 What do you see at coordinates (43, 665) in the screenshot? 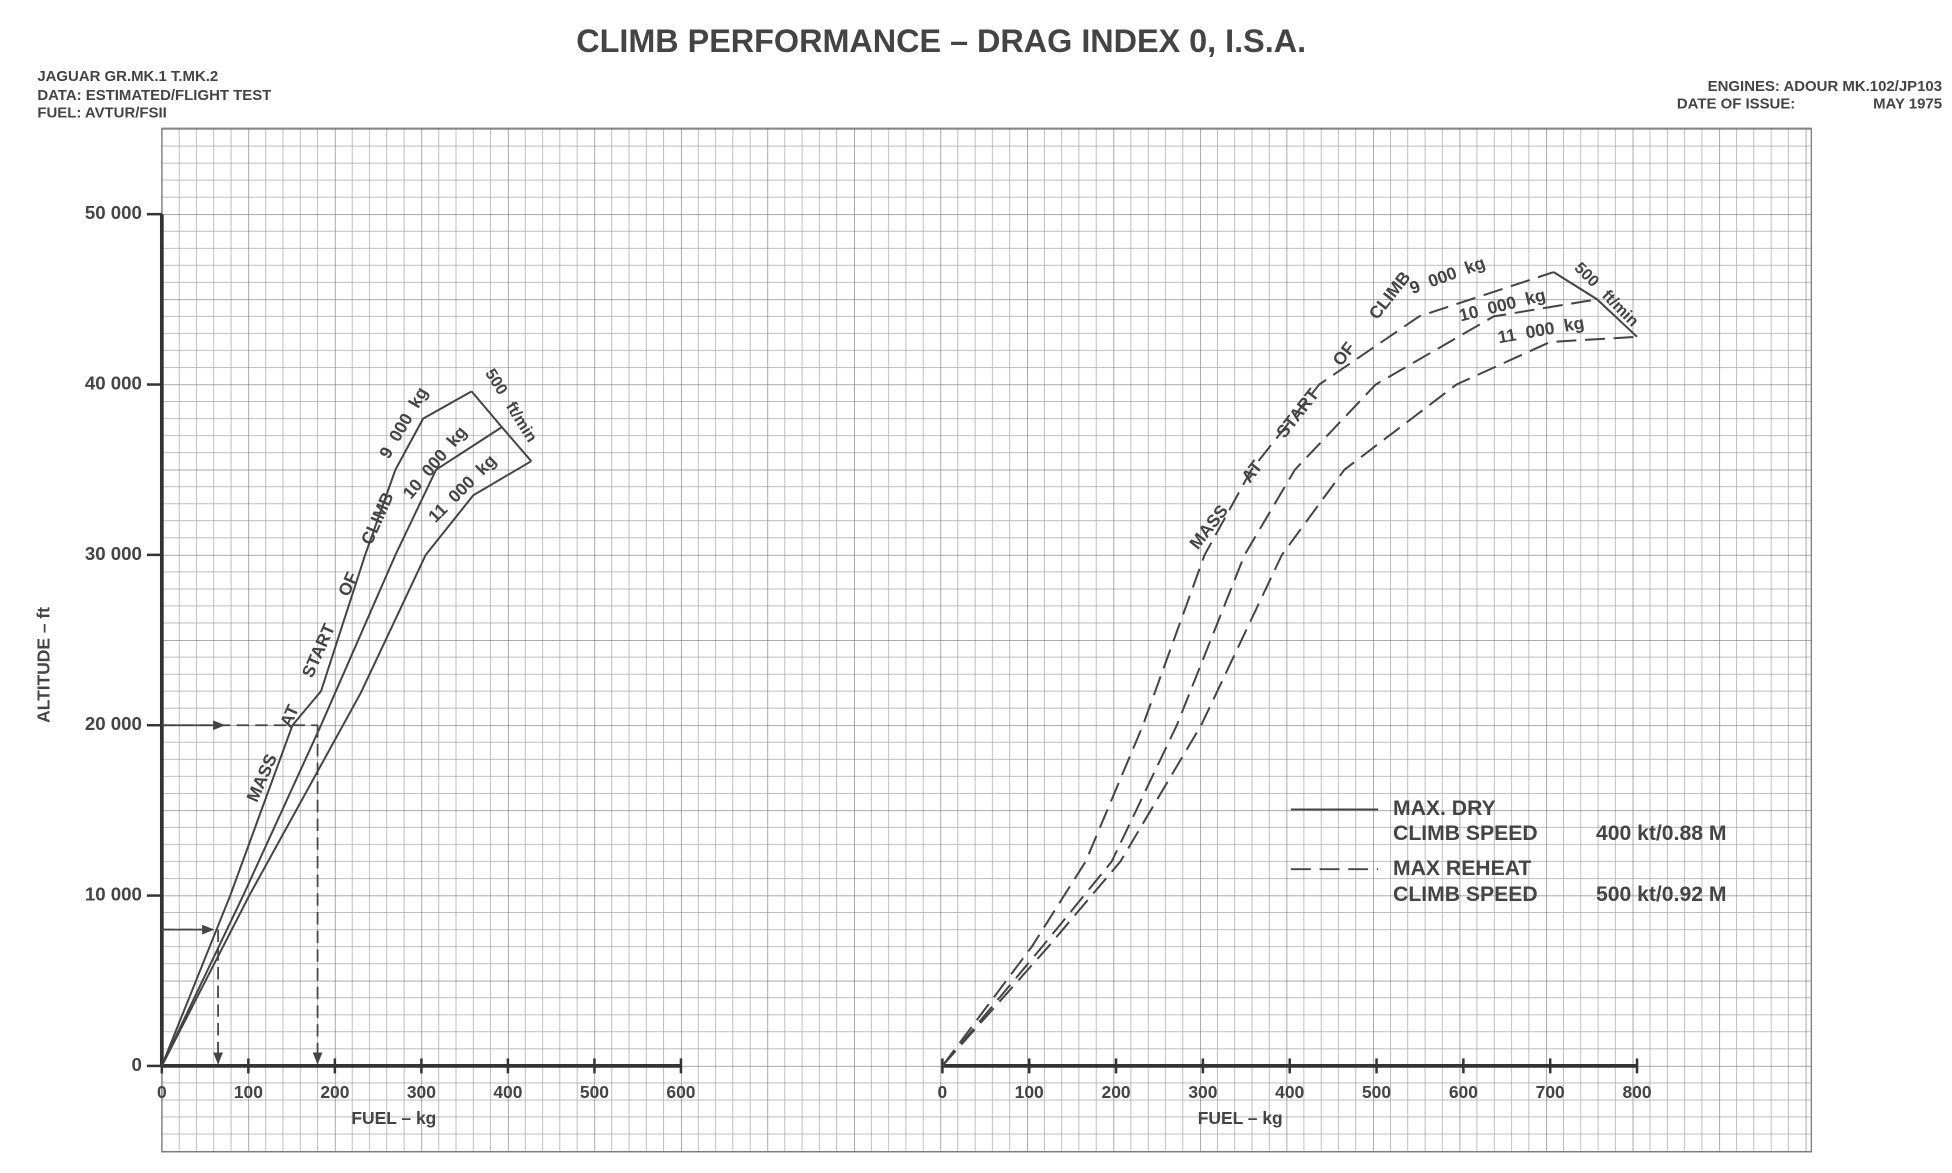
I see `y-axis-label: ALTITUDE – ft` at bounding box center [43, 665].